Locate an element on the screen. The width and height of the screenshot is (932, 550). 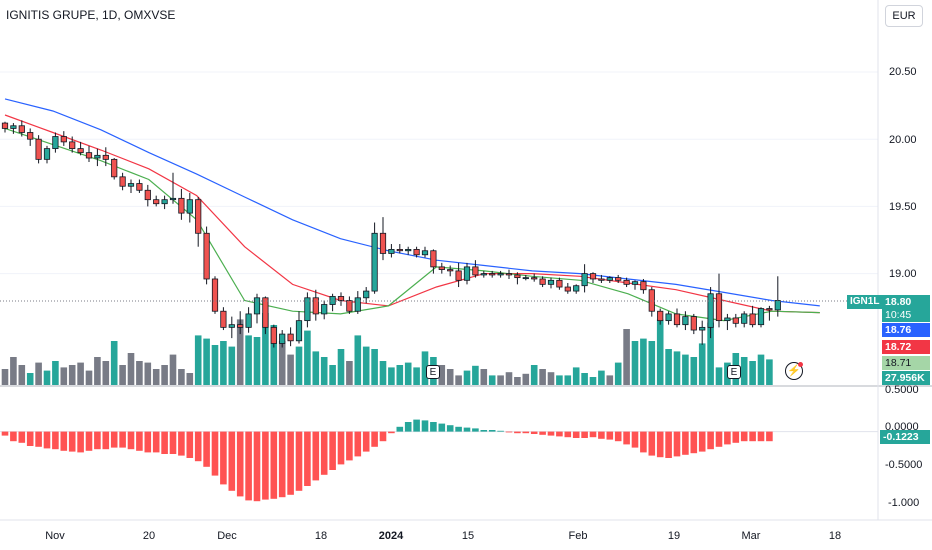
symbol-title: IGNITIS GRUPE, 1D, OMXVSE is located at coordinates (91, 15).